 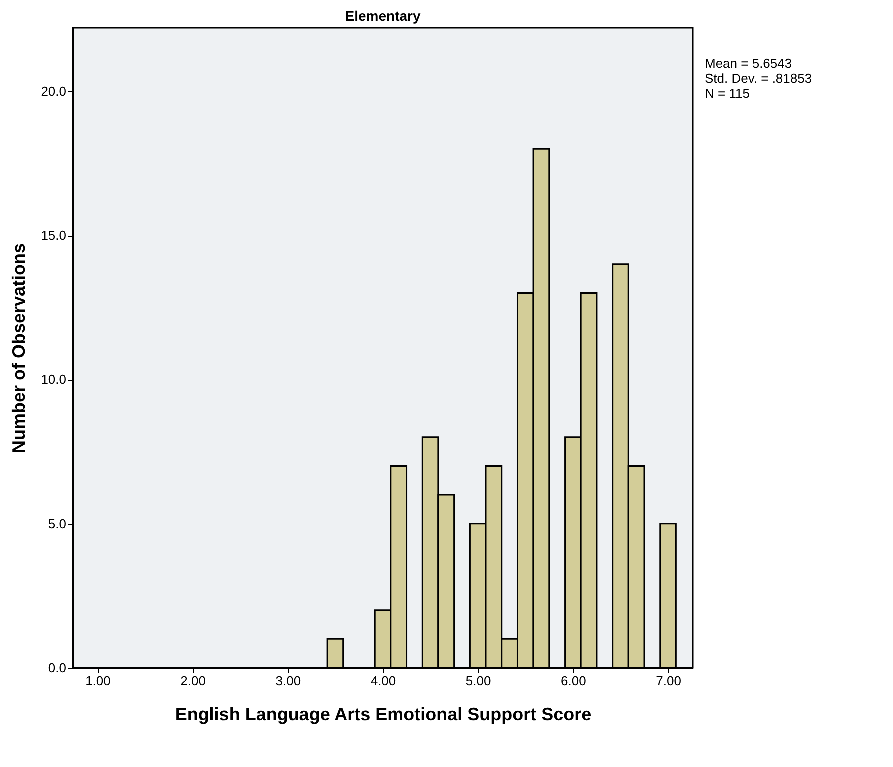 I want to click on y-tick-label: 20.0, so click(x=53, y=91).